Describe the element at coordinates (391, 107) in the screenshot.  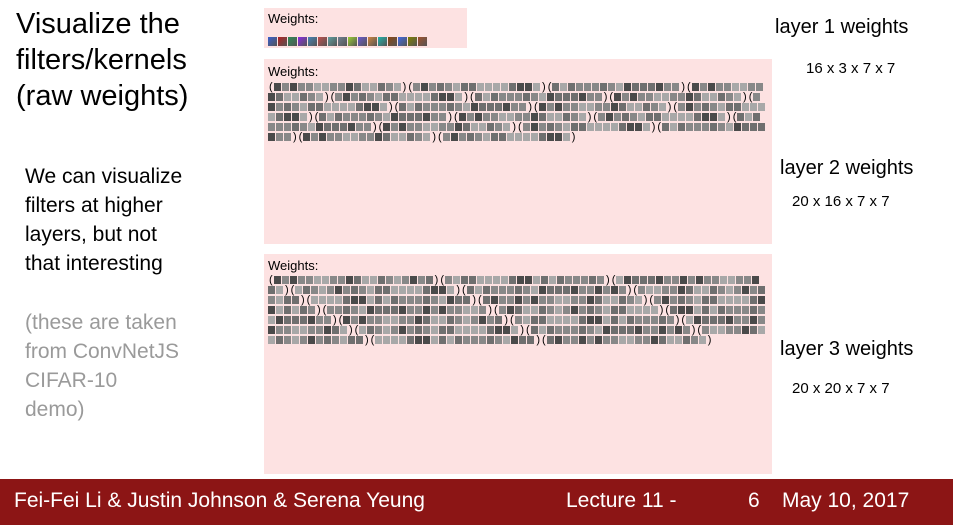
I see `layer2-filter-close-paren: )` at that location.